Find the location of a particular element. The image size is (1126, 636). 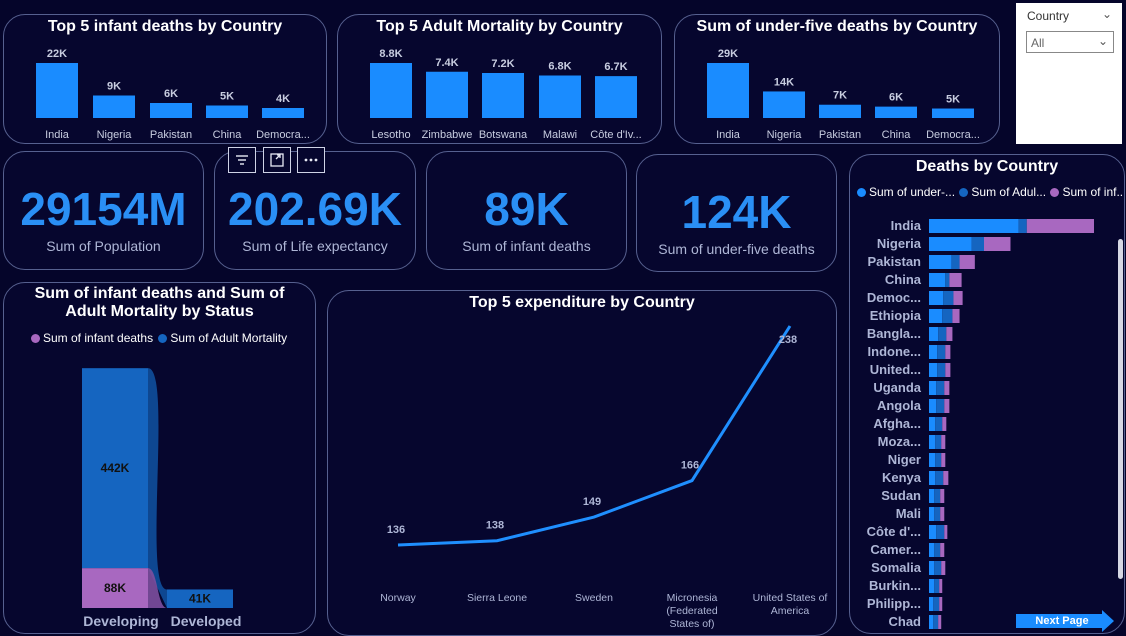

axis-label: China is located at coordinates (228, 135).